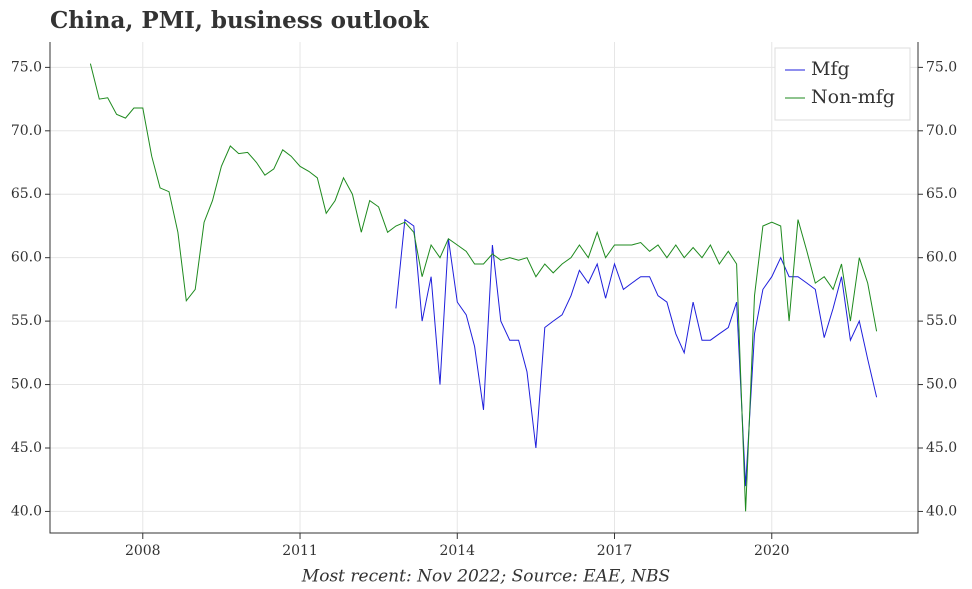  What do you see at coordinates (457, 551) in the screenshot?
I see `x-tick-label: 2014` at bounding box center [457, 551].